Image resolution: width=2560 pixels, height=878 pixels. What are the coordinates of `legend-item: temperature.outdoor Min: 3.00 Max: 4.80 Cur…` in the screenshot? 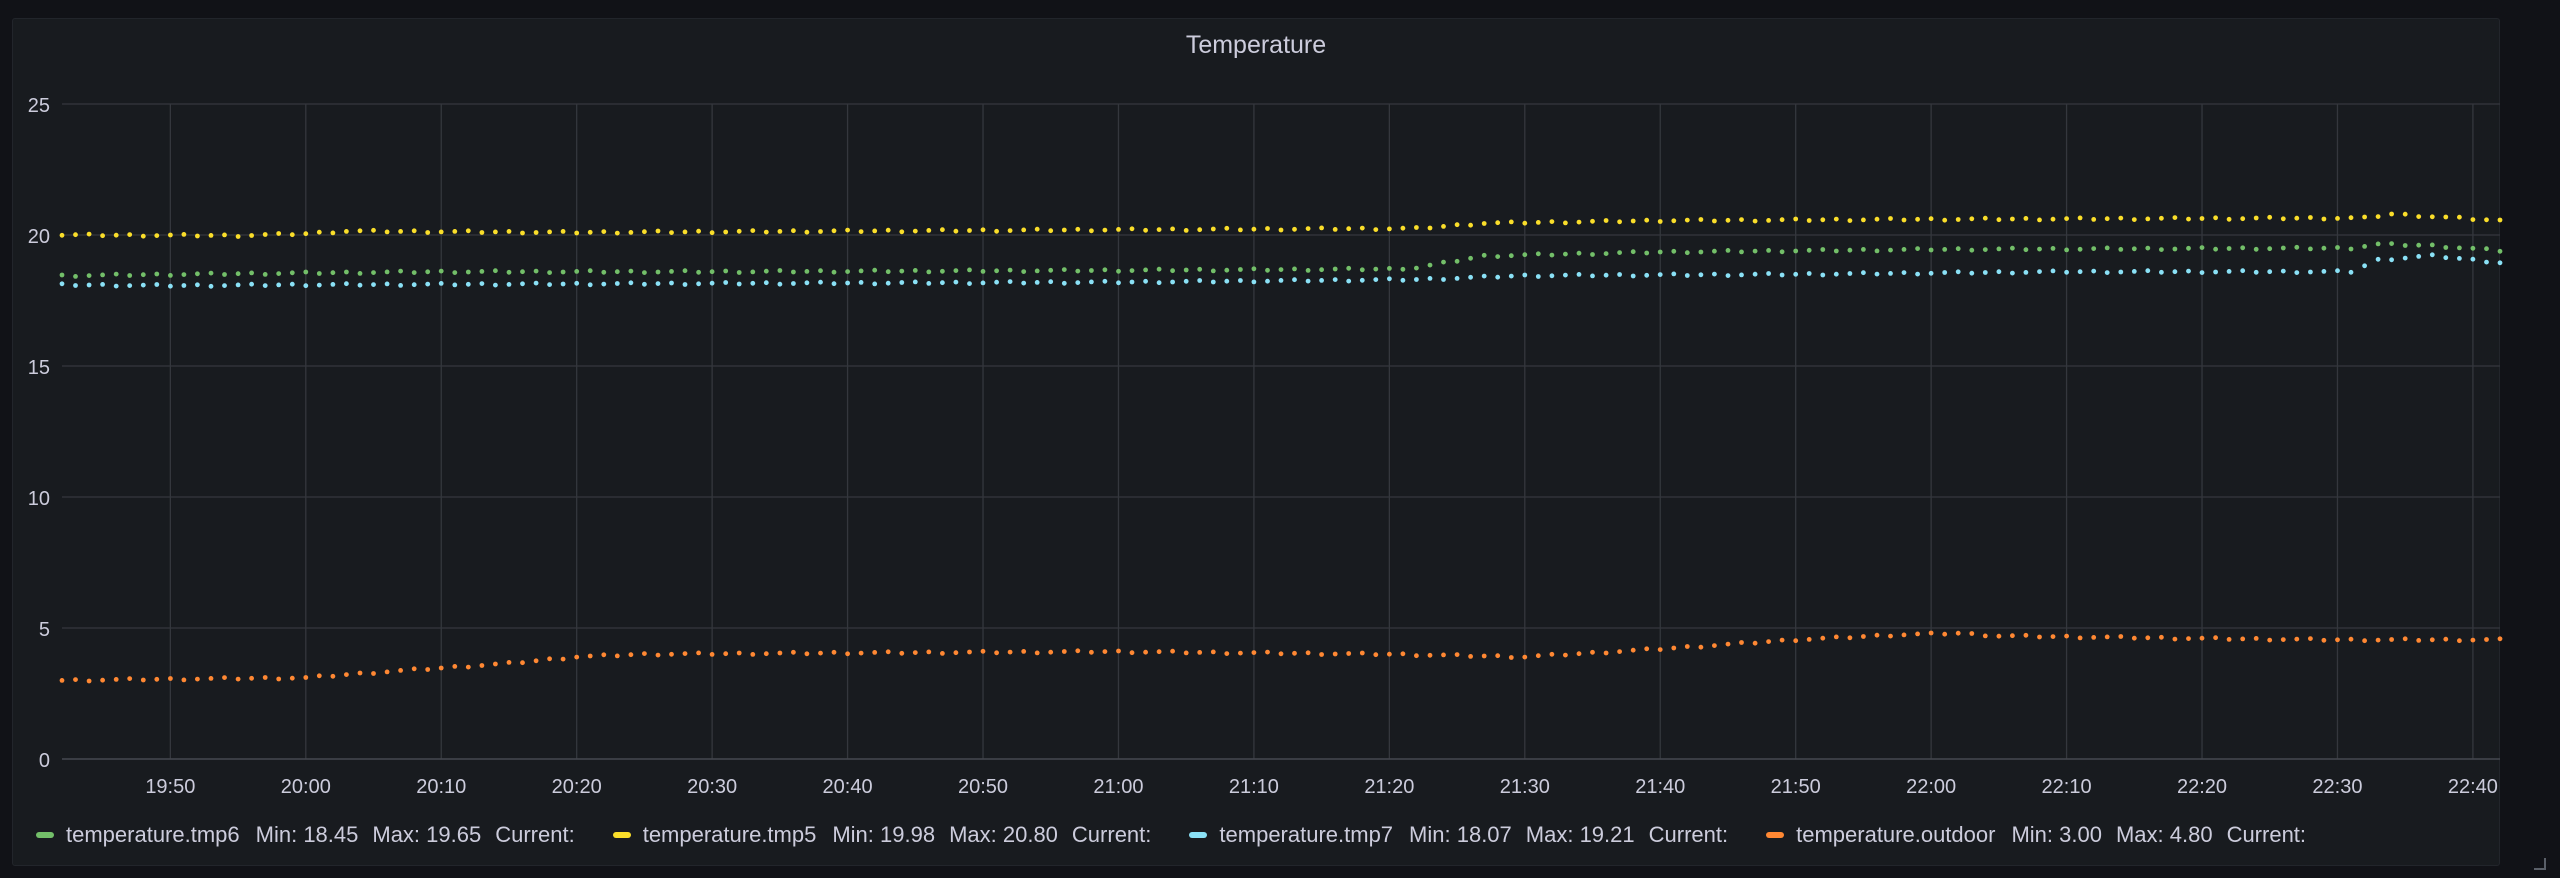 It's located at (2043, 835).